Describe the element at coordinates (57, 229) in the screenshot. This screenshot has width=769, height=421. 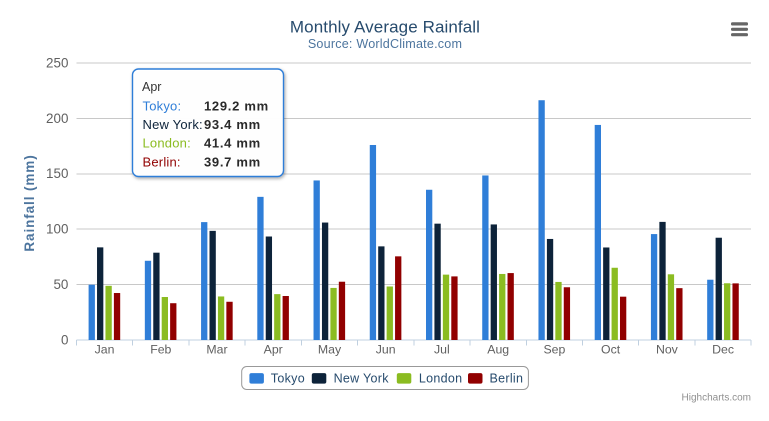
I see `svg-text: 100` at that location.